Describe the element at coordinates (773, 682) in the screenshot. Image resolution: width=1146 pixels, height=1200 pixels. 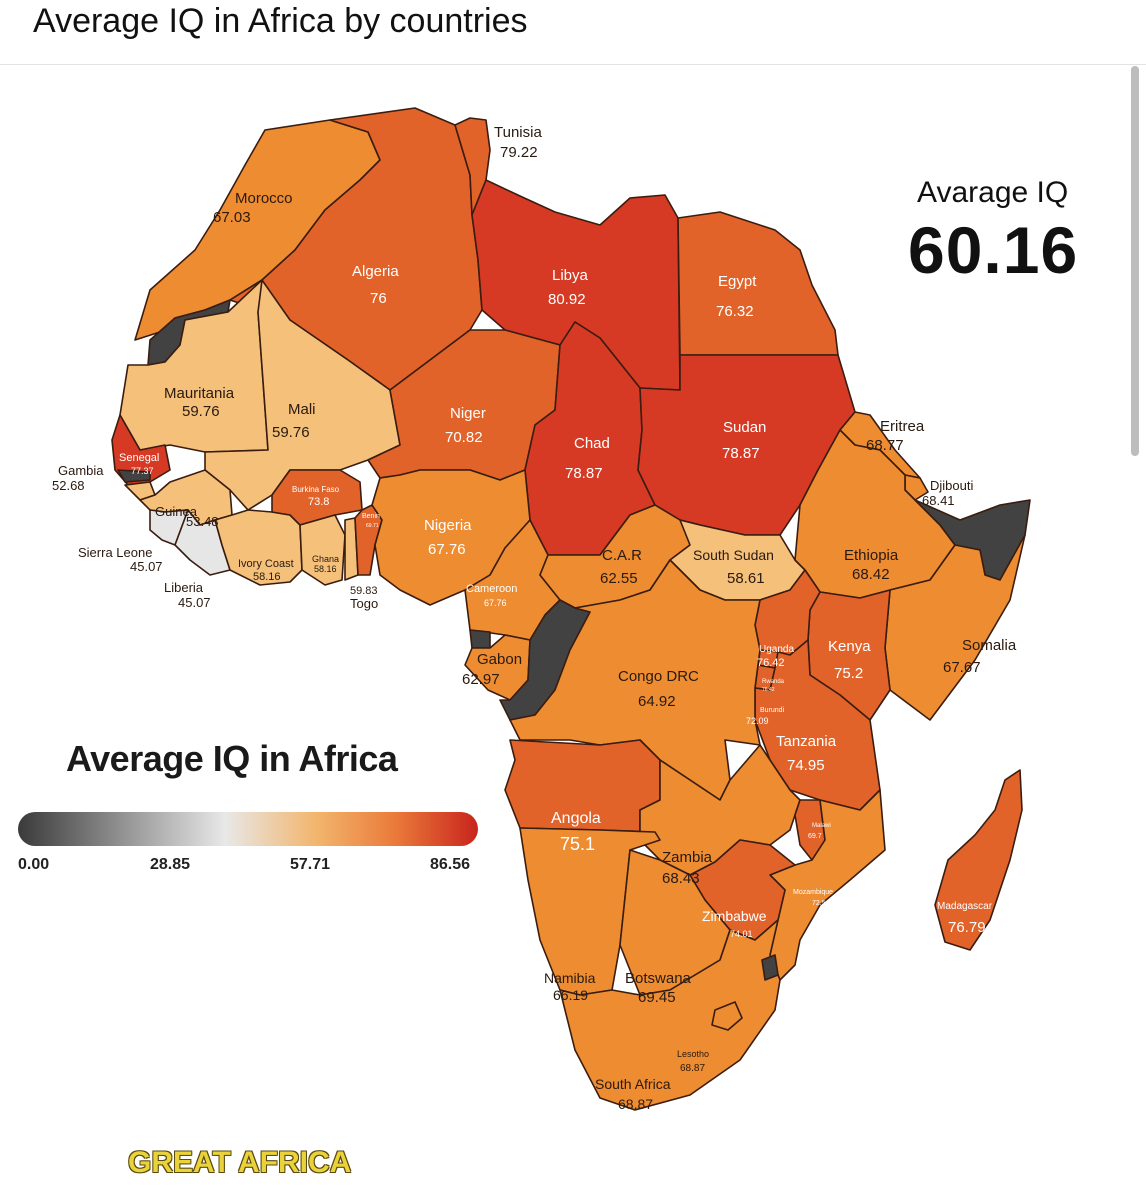
I see `label-rwanda-name: Rwanda` at that location.